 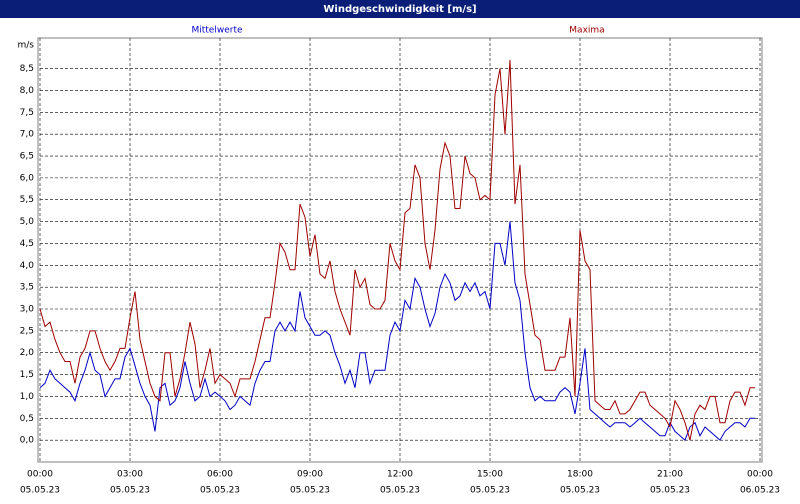 What do you see at coordinates (130, 475) in the screenshot?
I see `x-tick-label: 03:00` at bounding box center [130, 475].